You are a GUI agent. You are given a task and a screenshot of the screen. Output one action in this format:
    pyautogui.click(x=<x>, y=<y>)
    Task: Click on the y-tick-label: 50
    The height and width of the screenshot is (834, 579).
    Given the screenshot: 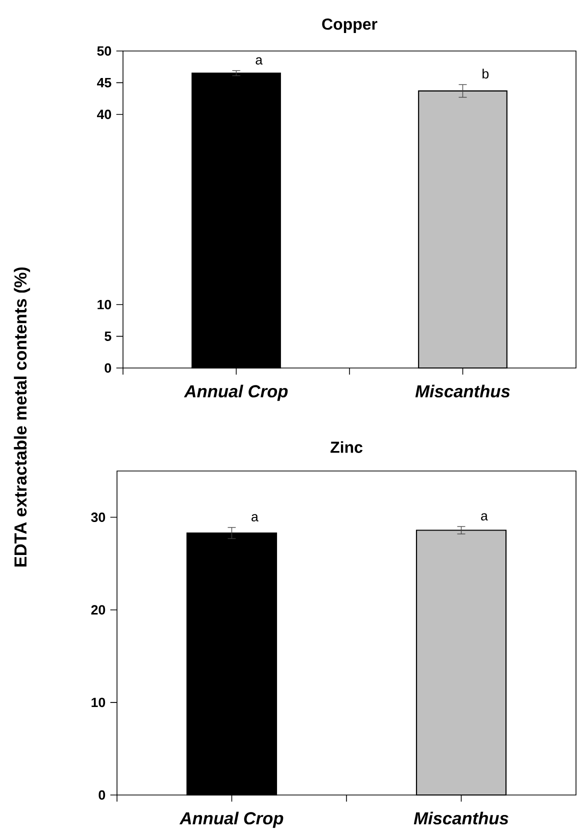 What is the action you would take?
    pyautogui.click(x=104, y=51)
    